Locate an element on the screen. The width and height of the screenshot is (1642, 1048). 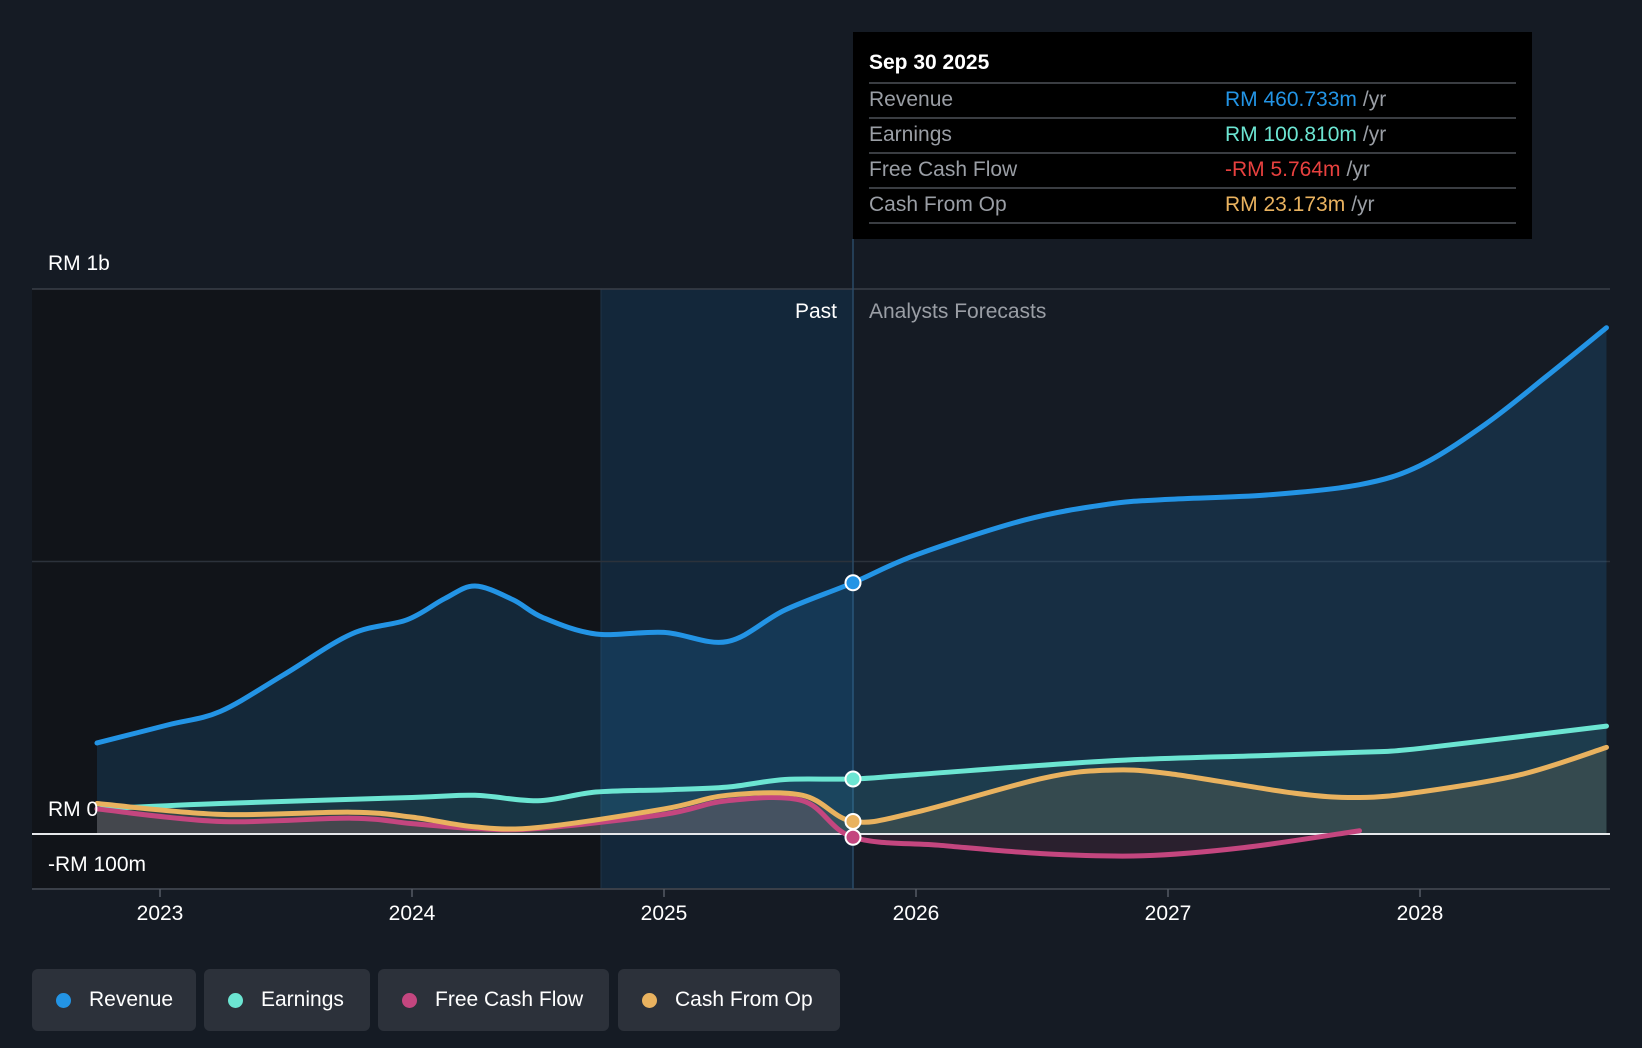
y-label-bottom: -RM 100m is located at coordinates (97, 864).